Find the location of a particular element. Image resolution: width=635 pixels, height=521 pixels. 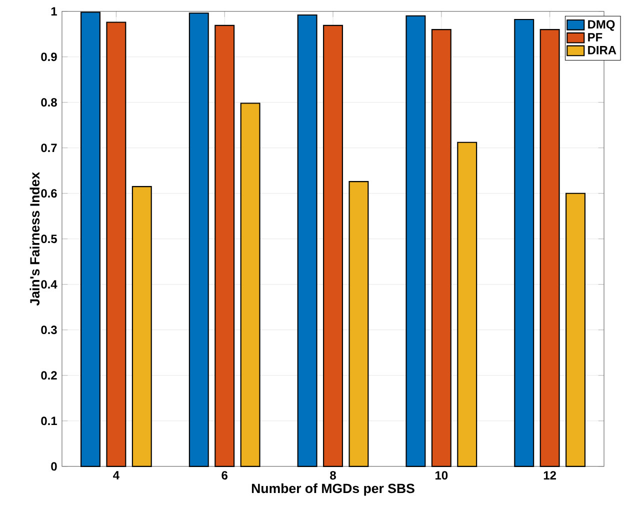

x-tick-label: 6 is located at coordinates (225, 475).